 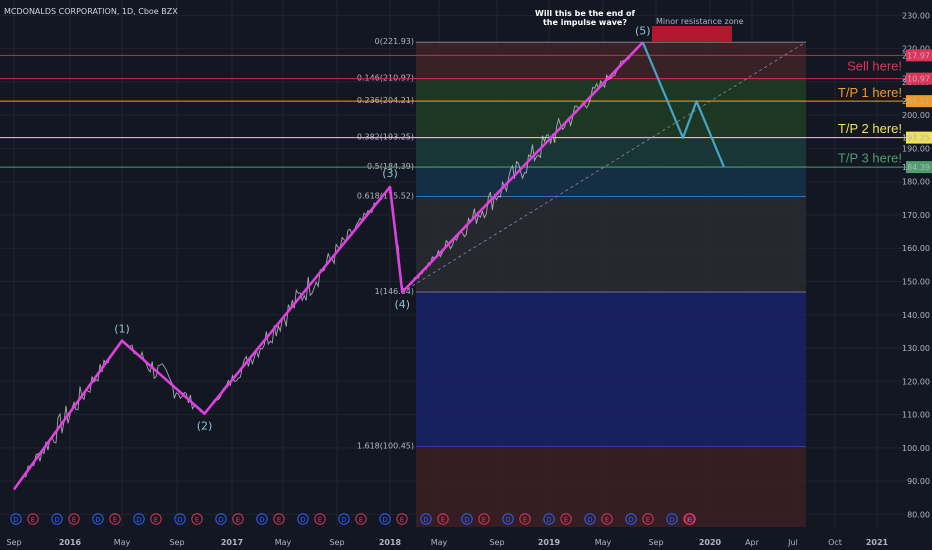 I want to click on y-tick-label: 230.00, so click(x=916, y=15).